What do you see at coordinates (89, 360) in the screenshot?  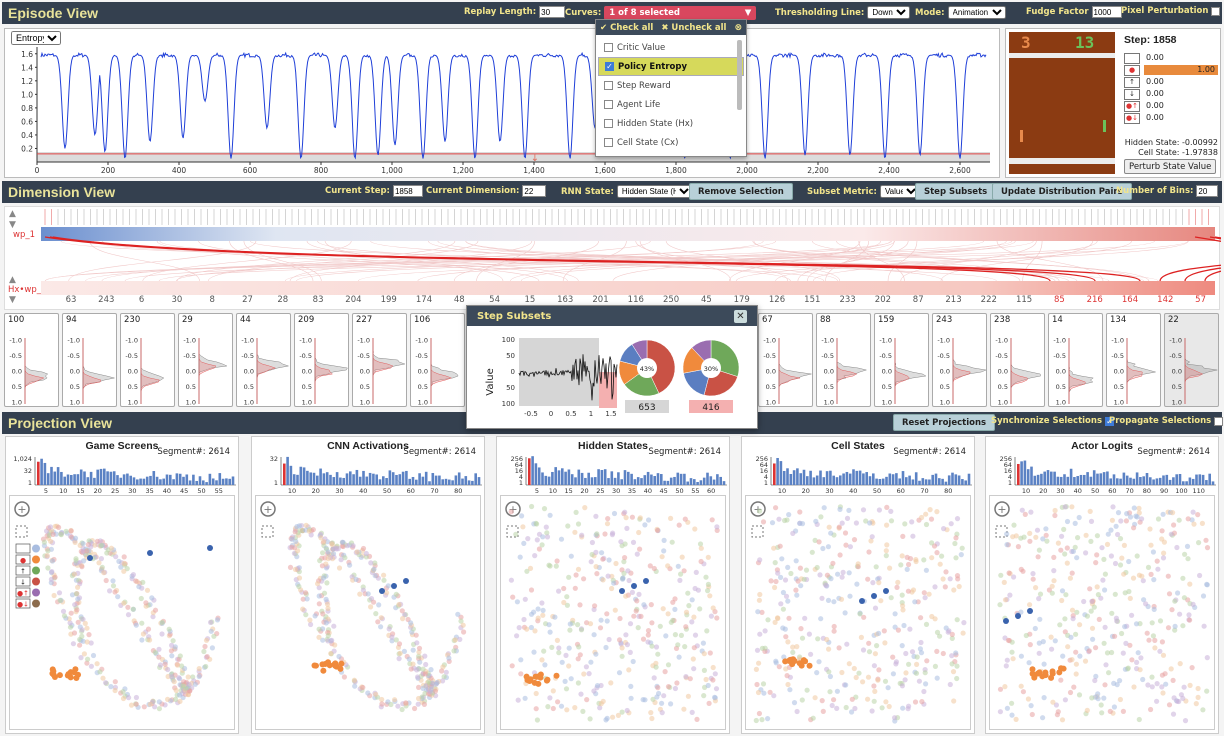 I see `distribution-pair-card: 94 -1.0 -0.5 0.0 0.5 1.0` at bounding box center [89, 360].